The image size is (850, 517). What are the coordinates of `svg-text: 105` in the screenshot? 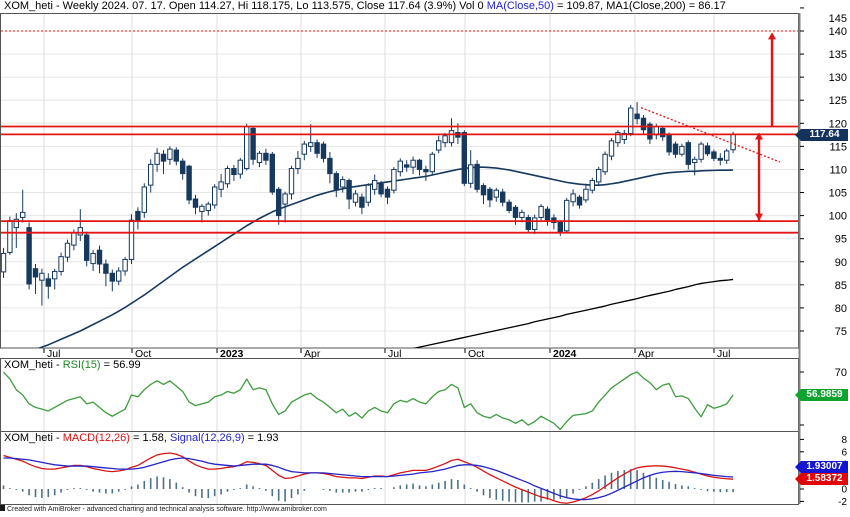 It's located at (838, 194).